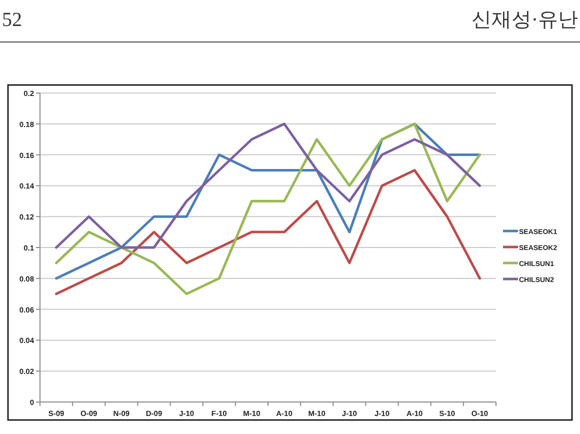  I want to click on text: 신재성·유난, so click(524, 20).